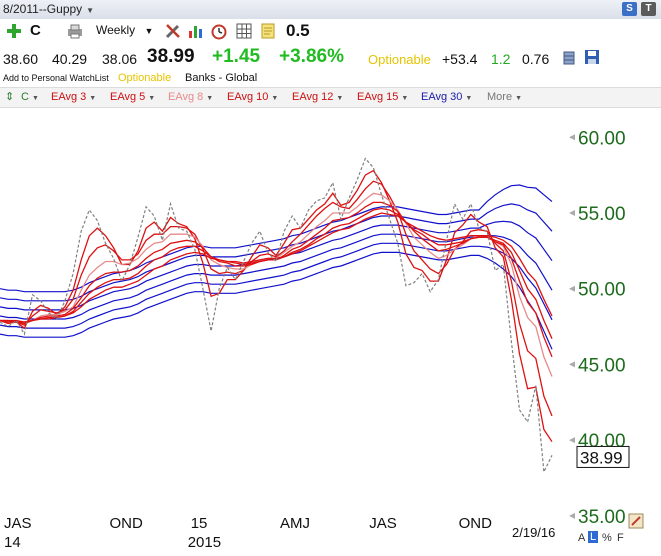 The width and height of the screenshot is (661, 556). What do you see at coordinates (536, 59) in the screenshot?
I see `metric-3: 0.76` at bounding box center [536, 59].